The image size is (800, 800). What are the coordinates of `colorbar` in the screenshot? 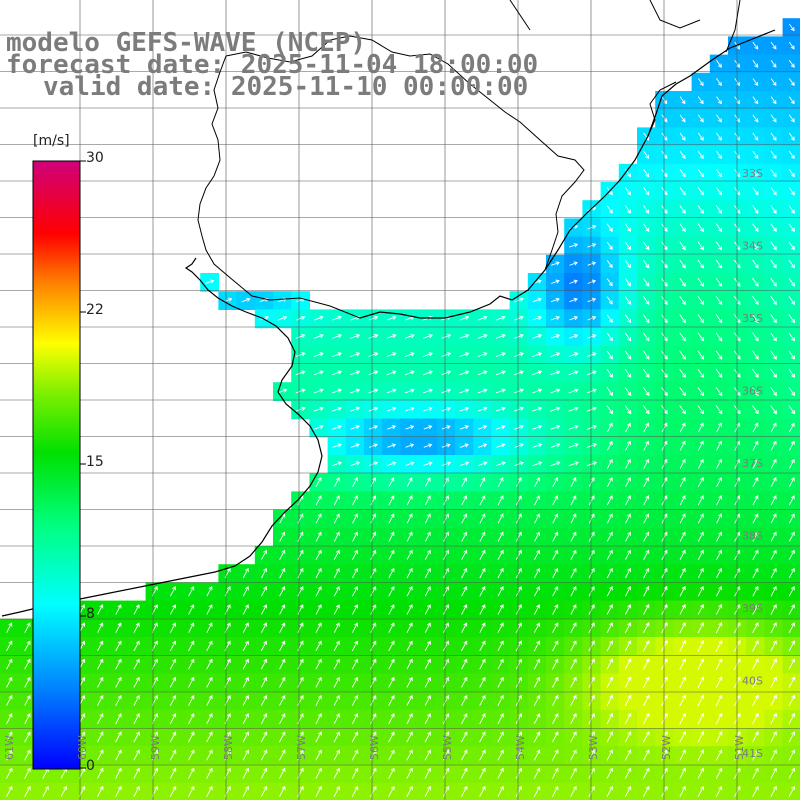 It's located at (59, 465).